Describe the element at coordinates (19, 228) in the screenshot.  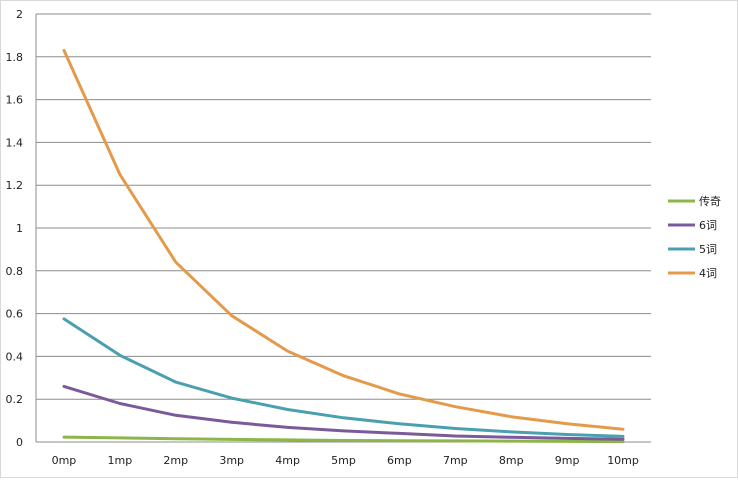
I see `y-tick-label: 1` at that location.